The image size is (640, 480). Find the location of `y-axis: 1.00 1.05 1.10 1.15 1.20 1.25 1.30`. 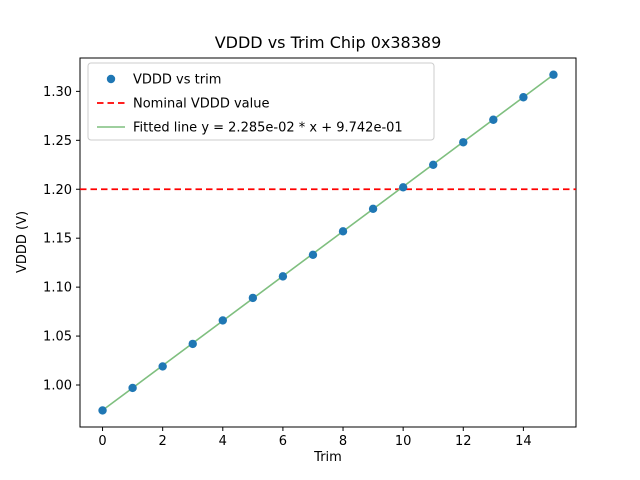

y-axis: 1.00 1.05 1.10 1.15 1.20 1.25 1.30 is located at coordinates (61, 239).